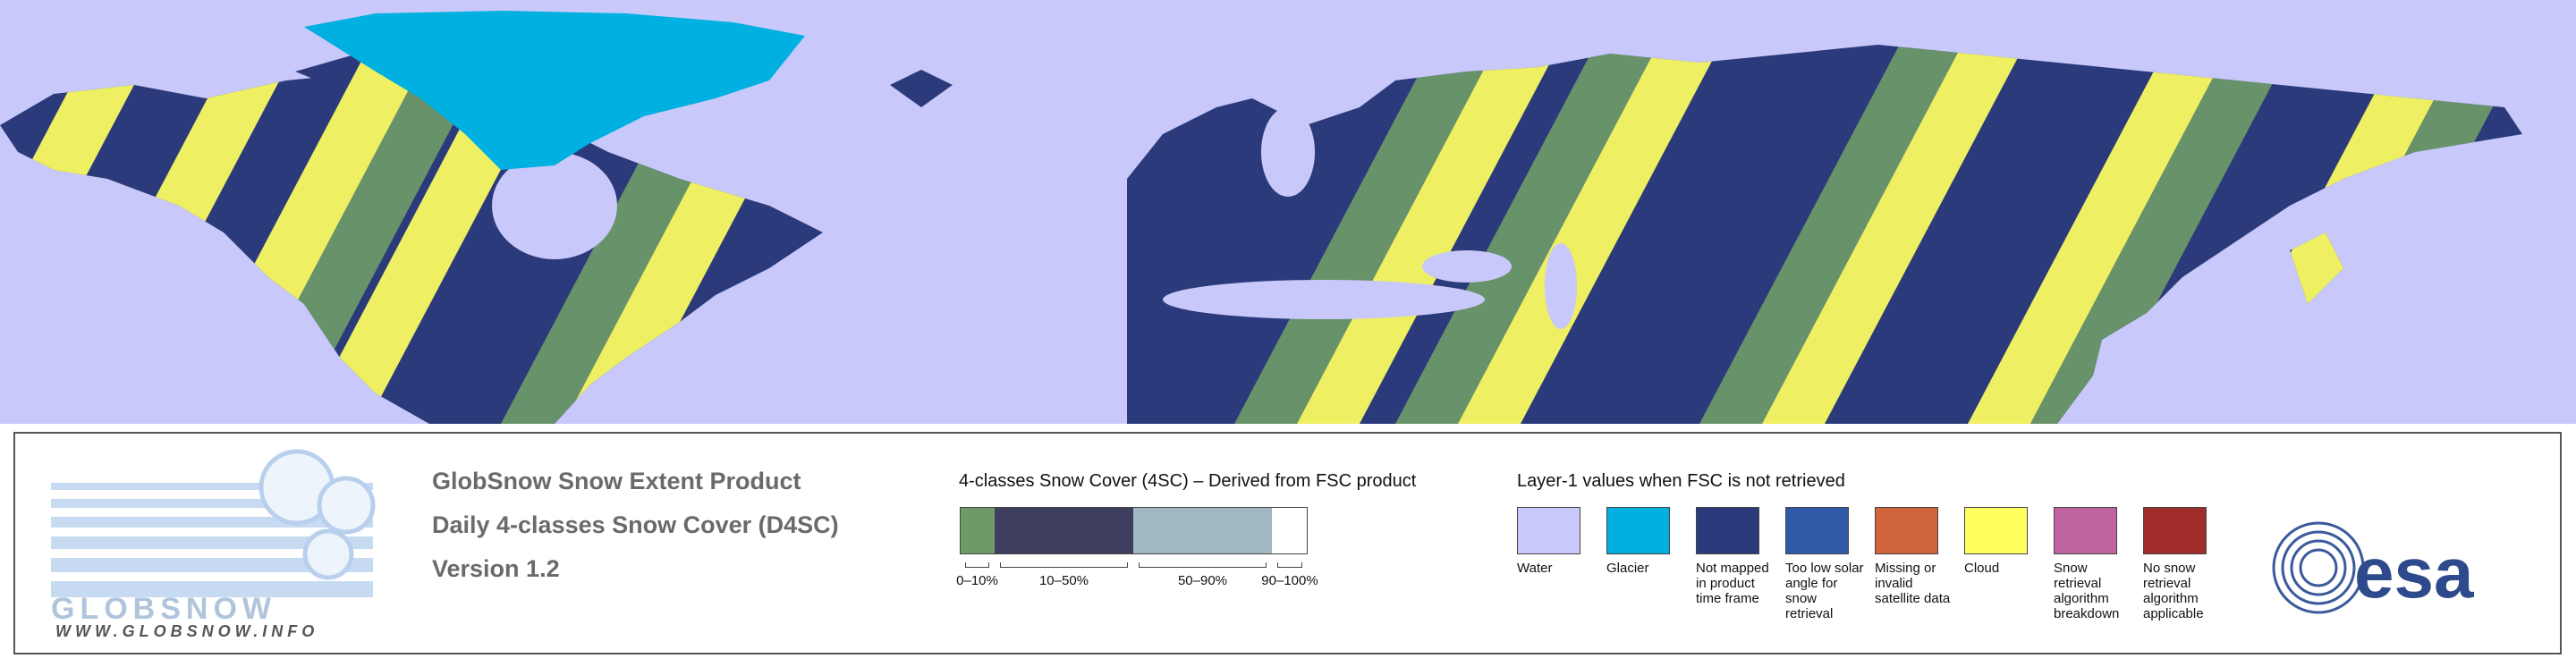  Describe the element at coordinates (163, 609) in the screenshot. I see `logo-name: GLOBSNOW` at that location.